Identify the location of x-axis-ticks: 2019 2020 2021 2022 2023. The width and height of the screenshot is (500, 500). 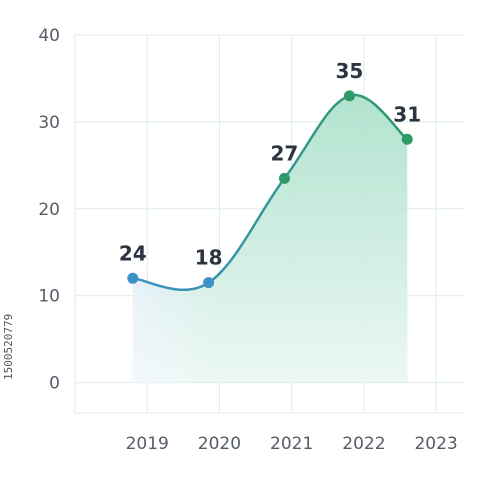
(292, 444).